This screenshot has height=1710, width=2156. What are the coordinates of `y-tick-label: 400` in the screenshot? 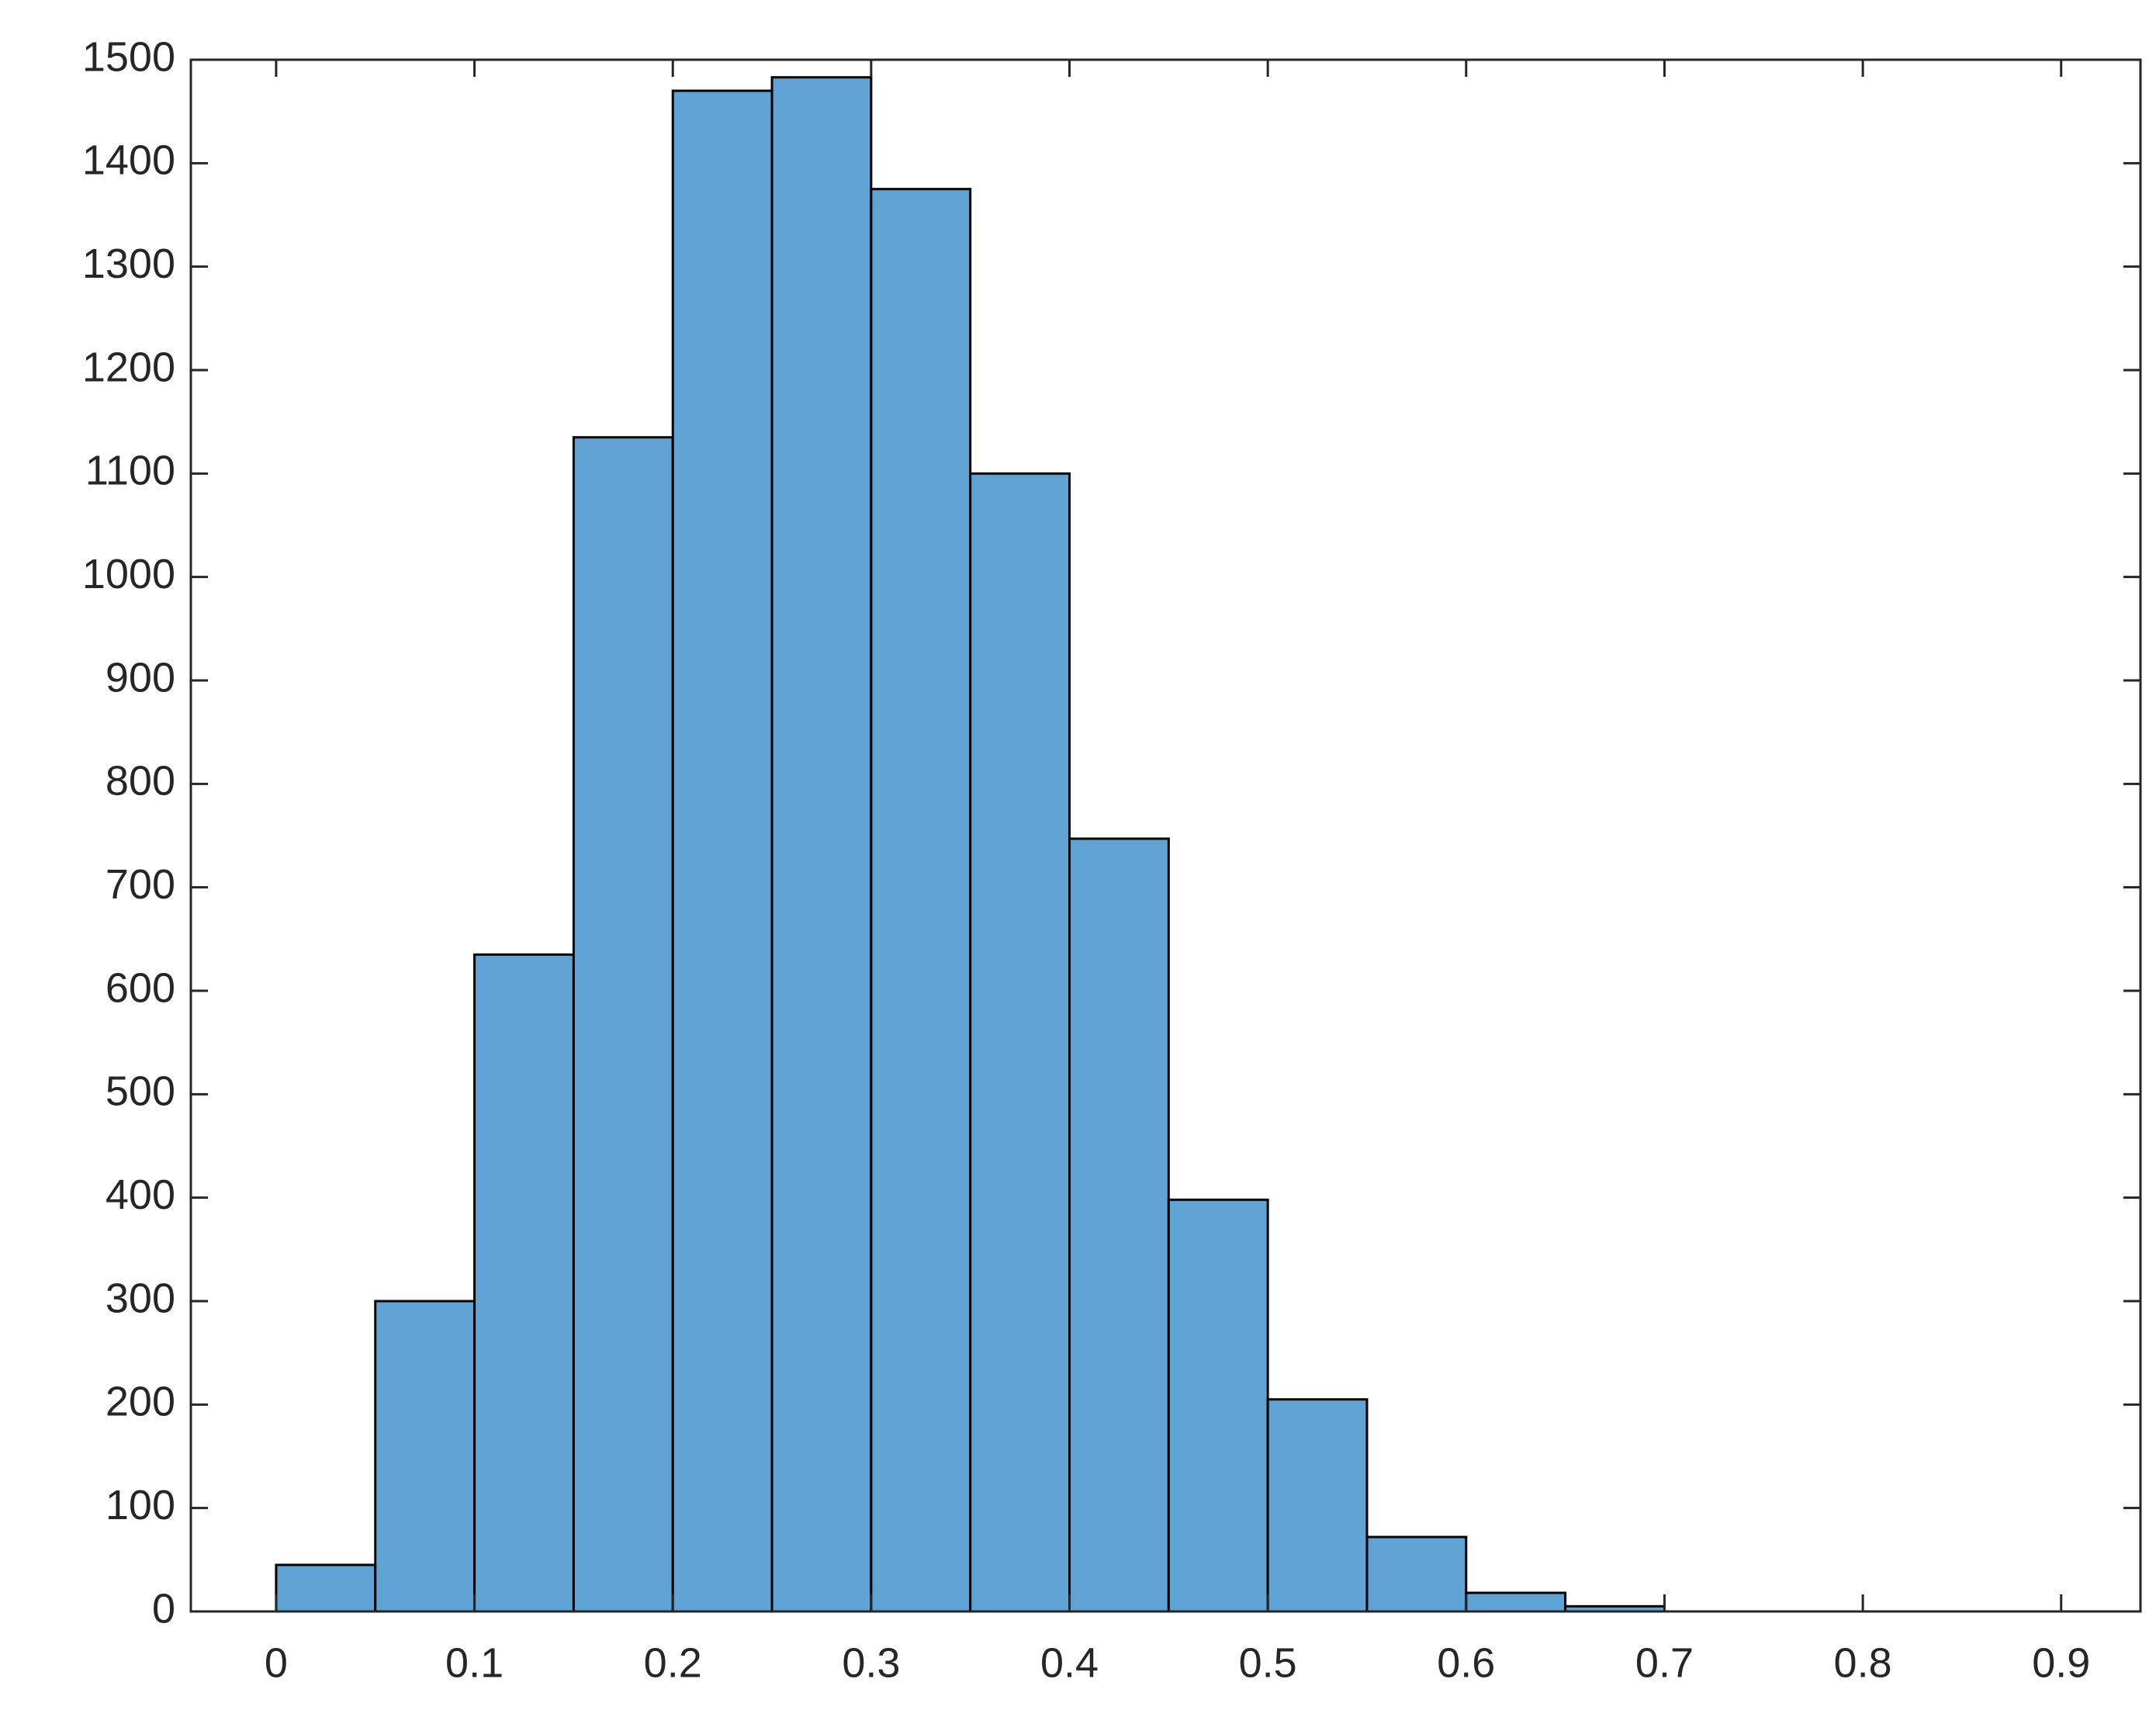 It's located at (140, 1195).